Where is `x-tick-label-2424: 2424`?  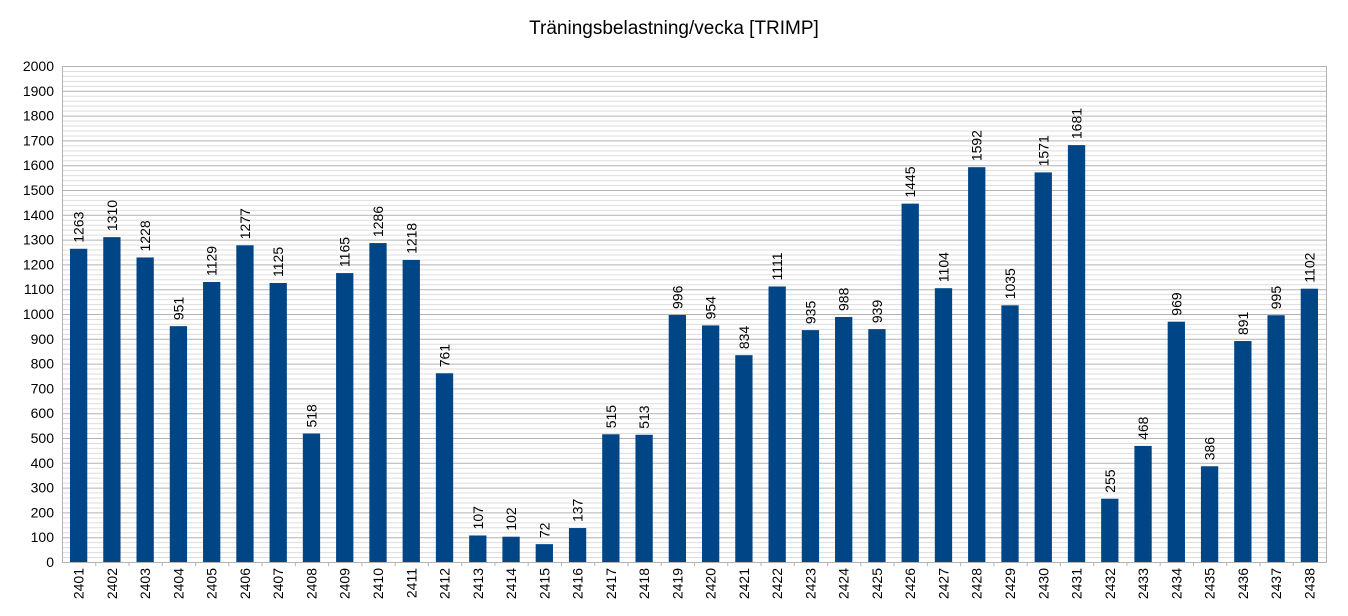 x-tick-label-2424: 2424 is located at coordinates (844, 583).